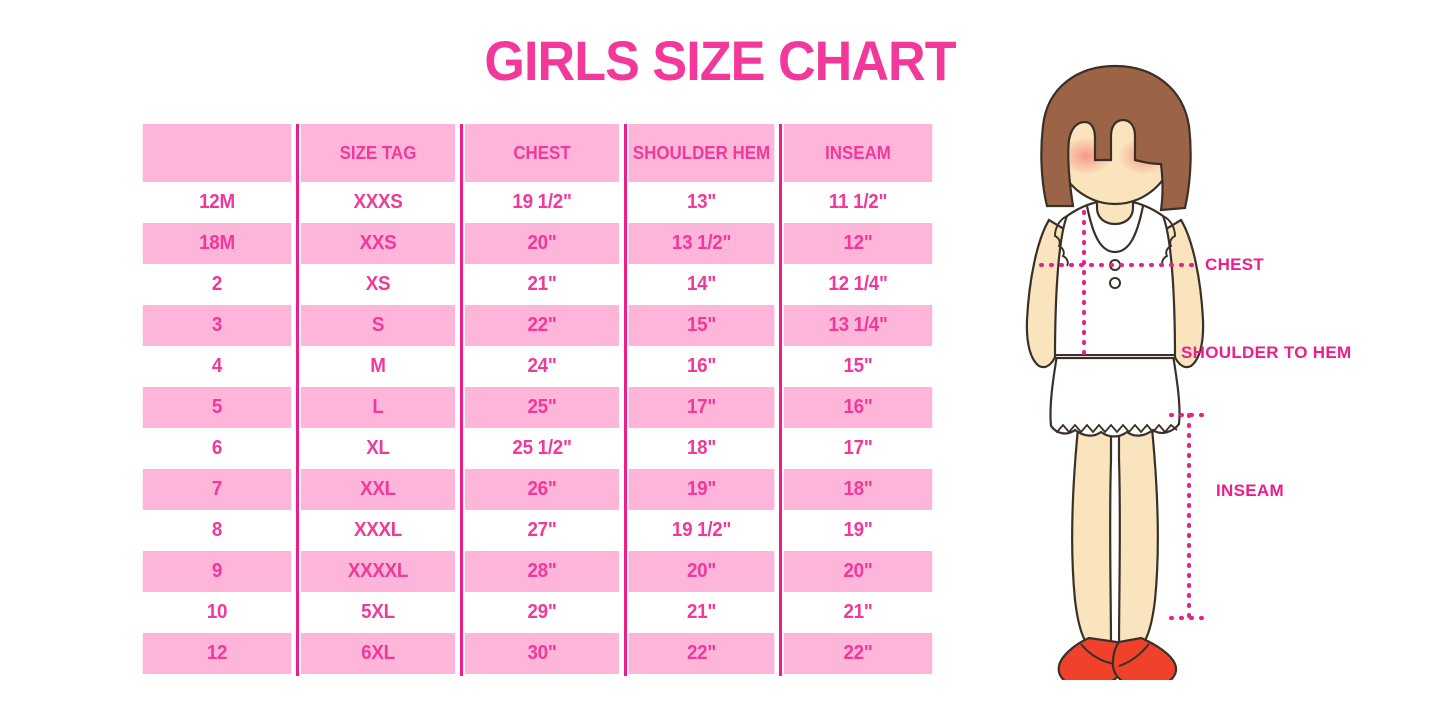 The height and width of the screenshot is (723, 1445). Describe the element at coordinates (378, 612) in the screenshot. I see `cell-size-tag: 5XL` at that location.